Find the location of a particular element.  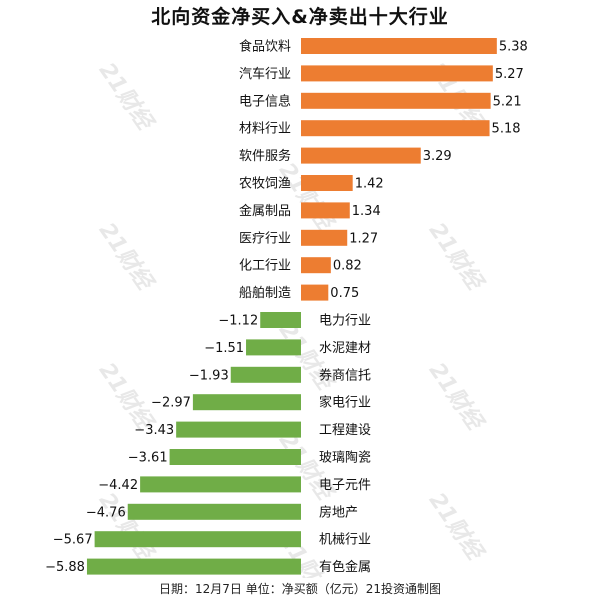

value-label: 0.75 is located at coordinates (344, 293).